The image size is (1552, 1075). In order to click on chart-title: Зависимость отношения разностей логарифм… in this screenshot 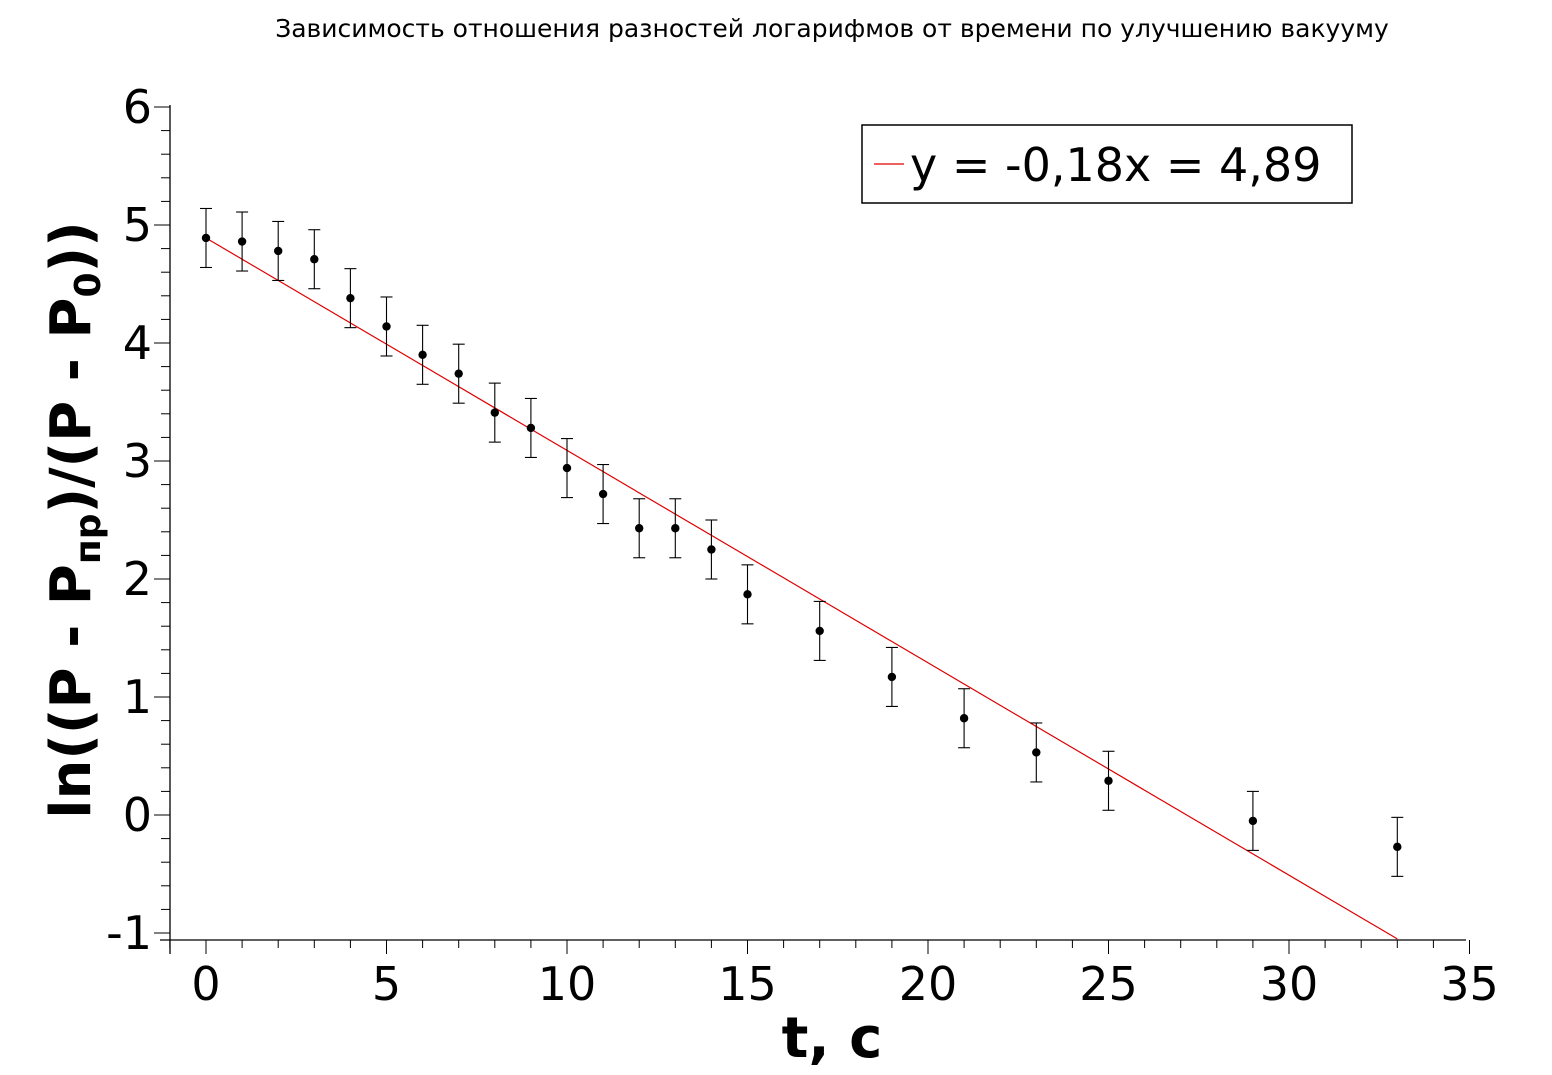, I will do `click(832, 28)`.